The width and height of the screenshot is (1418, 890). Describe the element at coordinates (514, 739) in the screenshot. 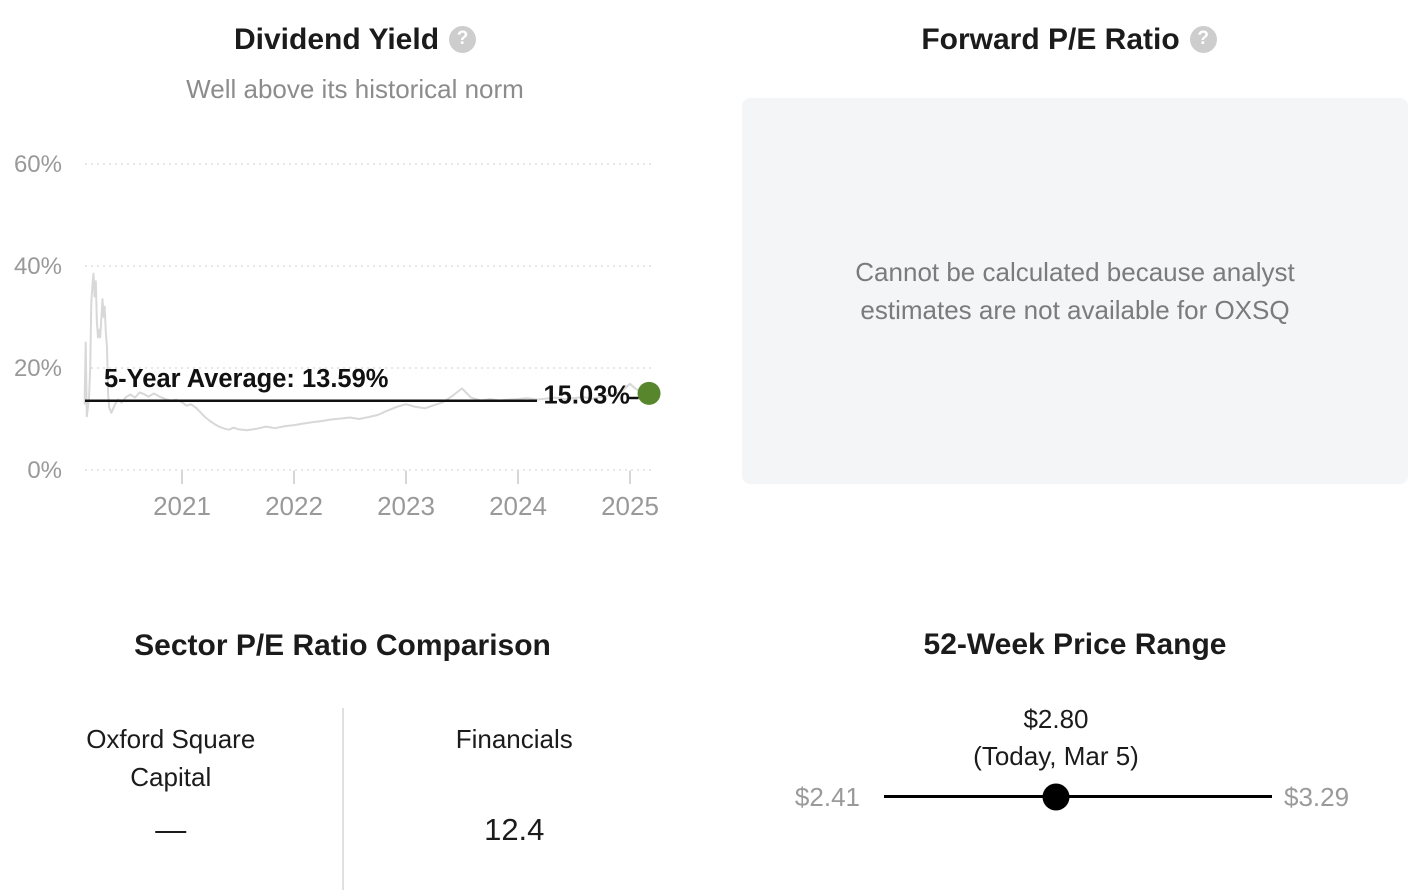

I see `sector-name: Financials` at that location.